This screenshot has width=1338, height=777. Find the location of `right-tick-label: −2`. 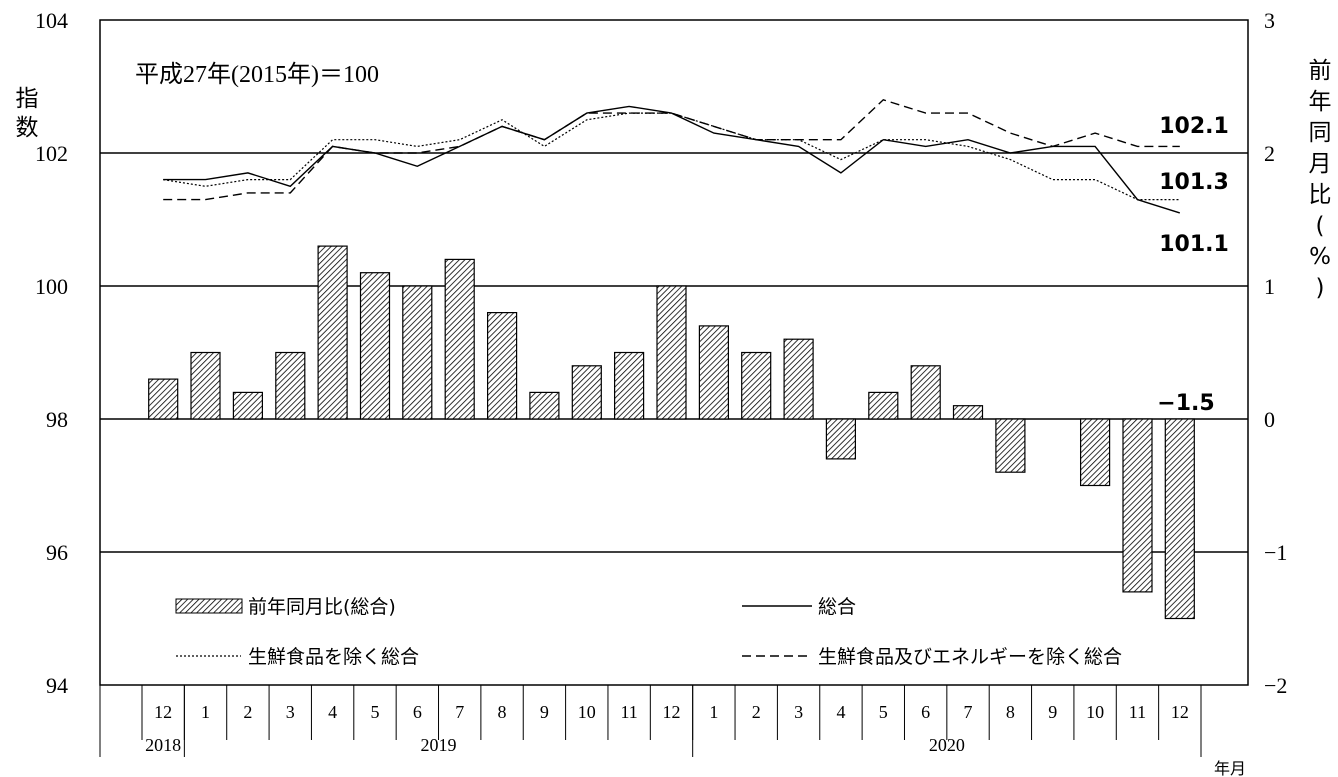

right-tick-label: −2 is located at coordinates (1275, 685).